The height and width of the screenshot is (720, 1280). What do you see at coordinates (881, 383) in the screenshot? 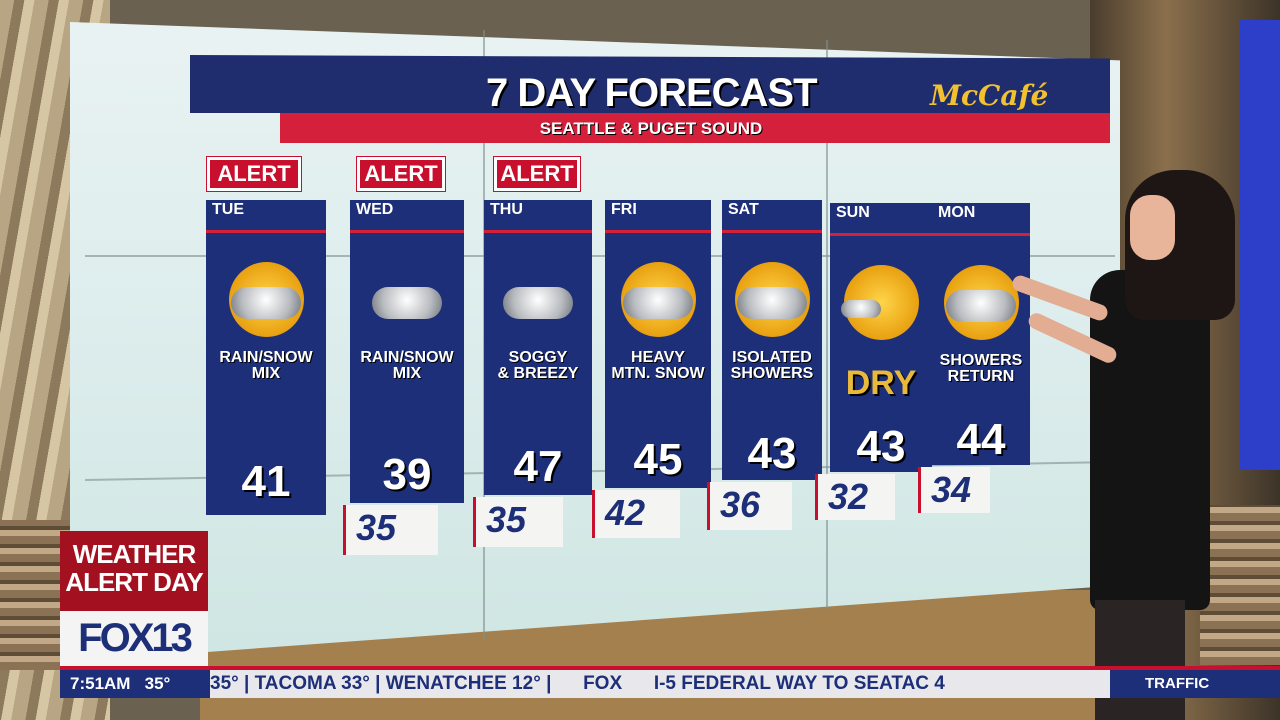
I see `day-description: DRY` at bounding box center [881, 383].